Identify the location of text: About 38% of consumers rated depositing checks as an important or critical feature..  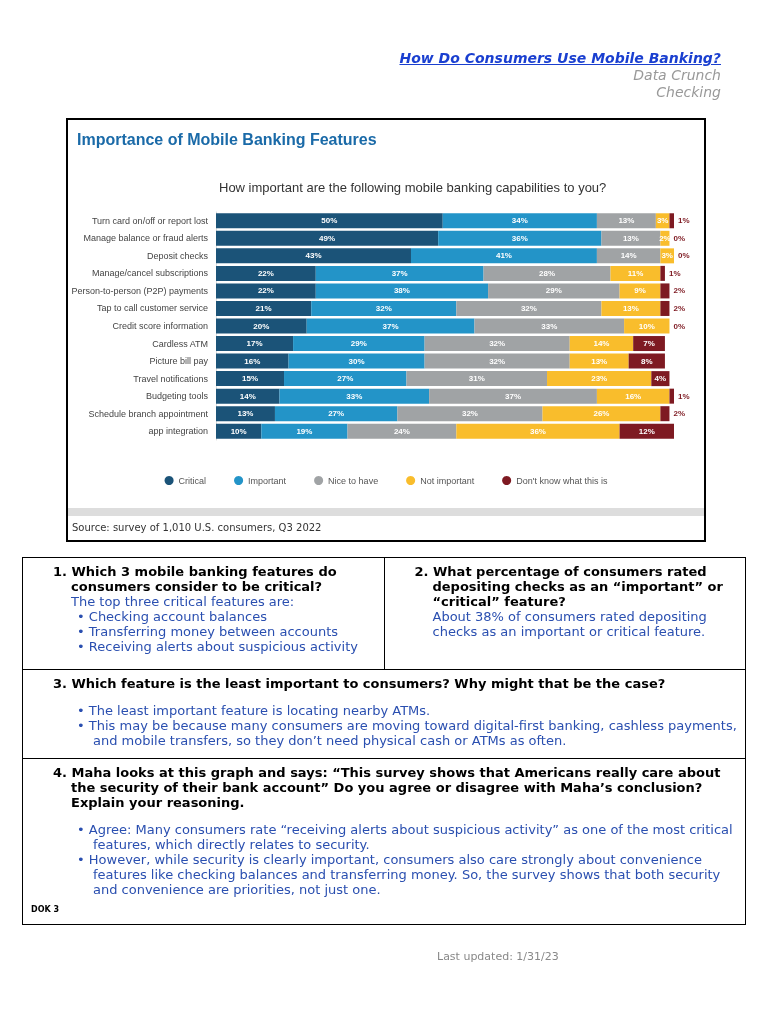
(569, 624).